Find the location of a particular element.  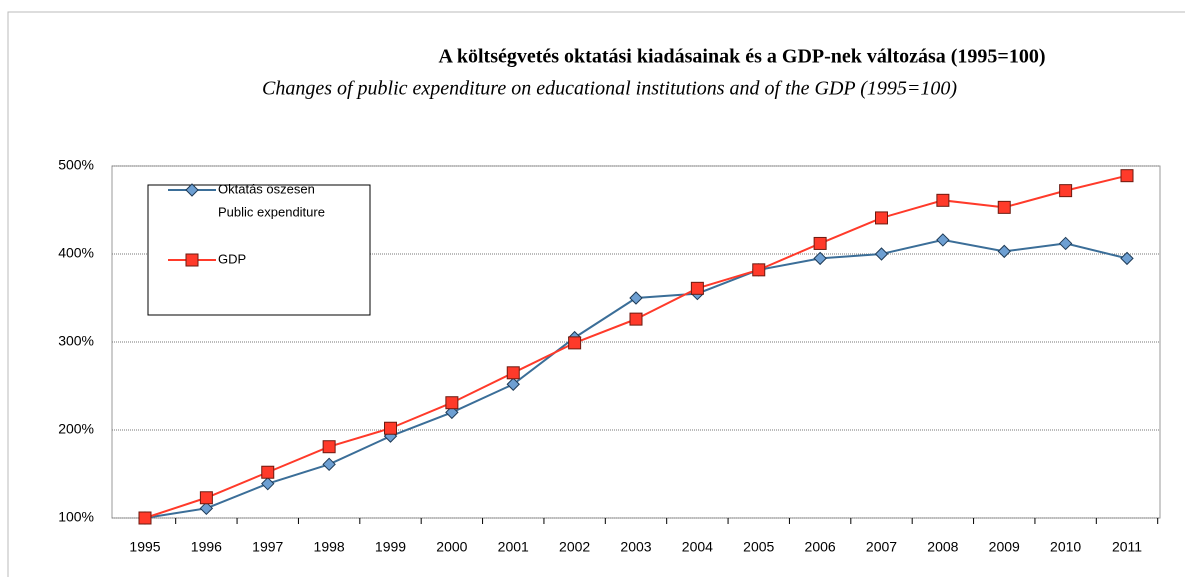

y-tick-label: 500% is located at coordinates (76, 165).